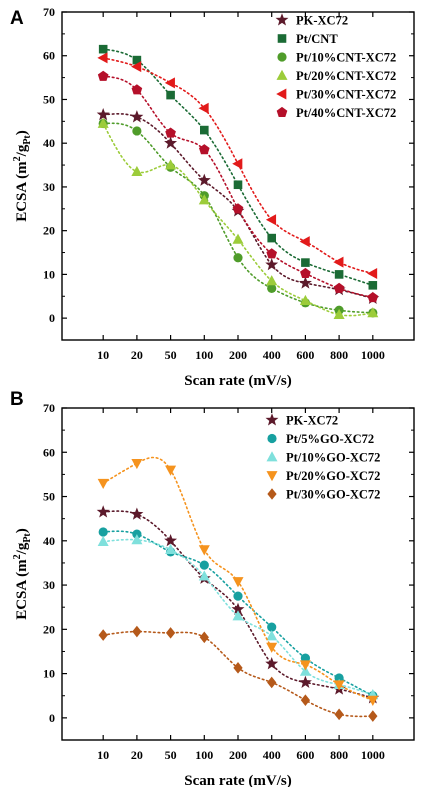 The width and height of the screenshot is (429, 787). I want to click on y-axis-label-sup: 2, so click(17, 158).